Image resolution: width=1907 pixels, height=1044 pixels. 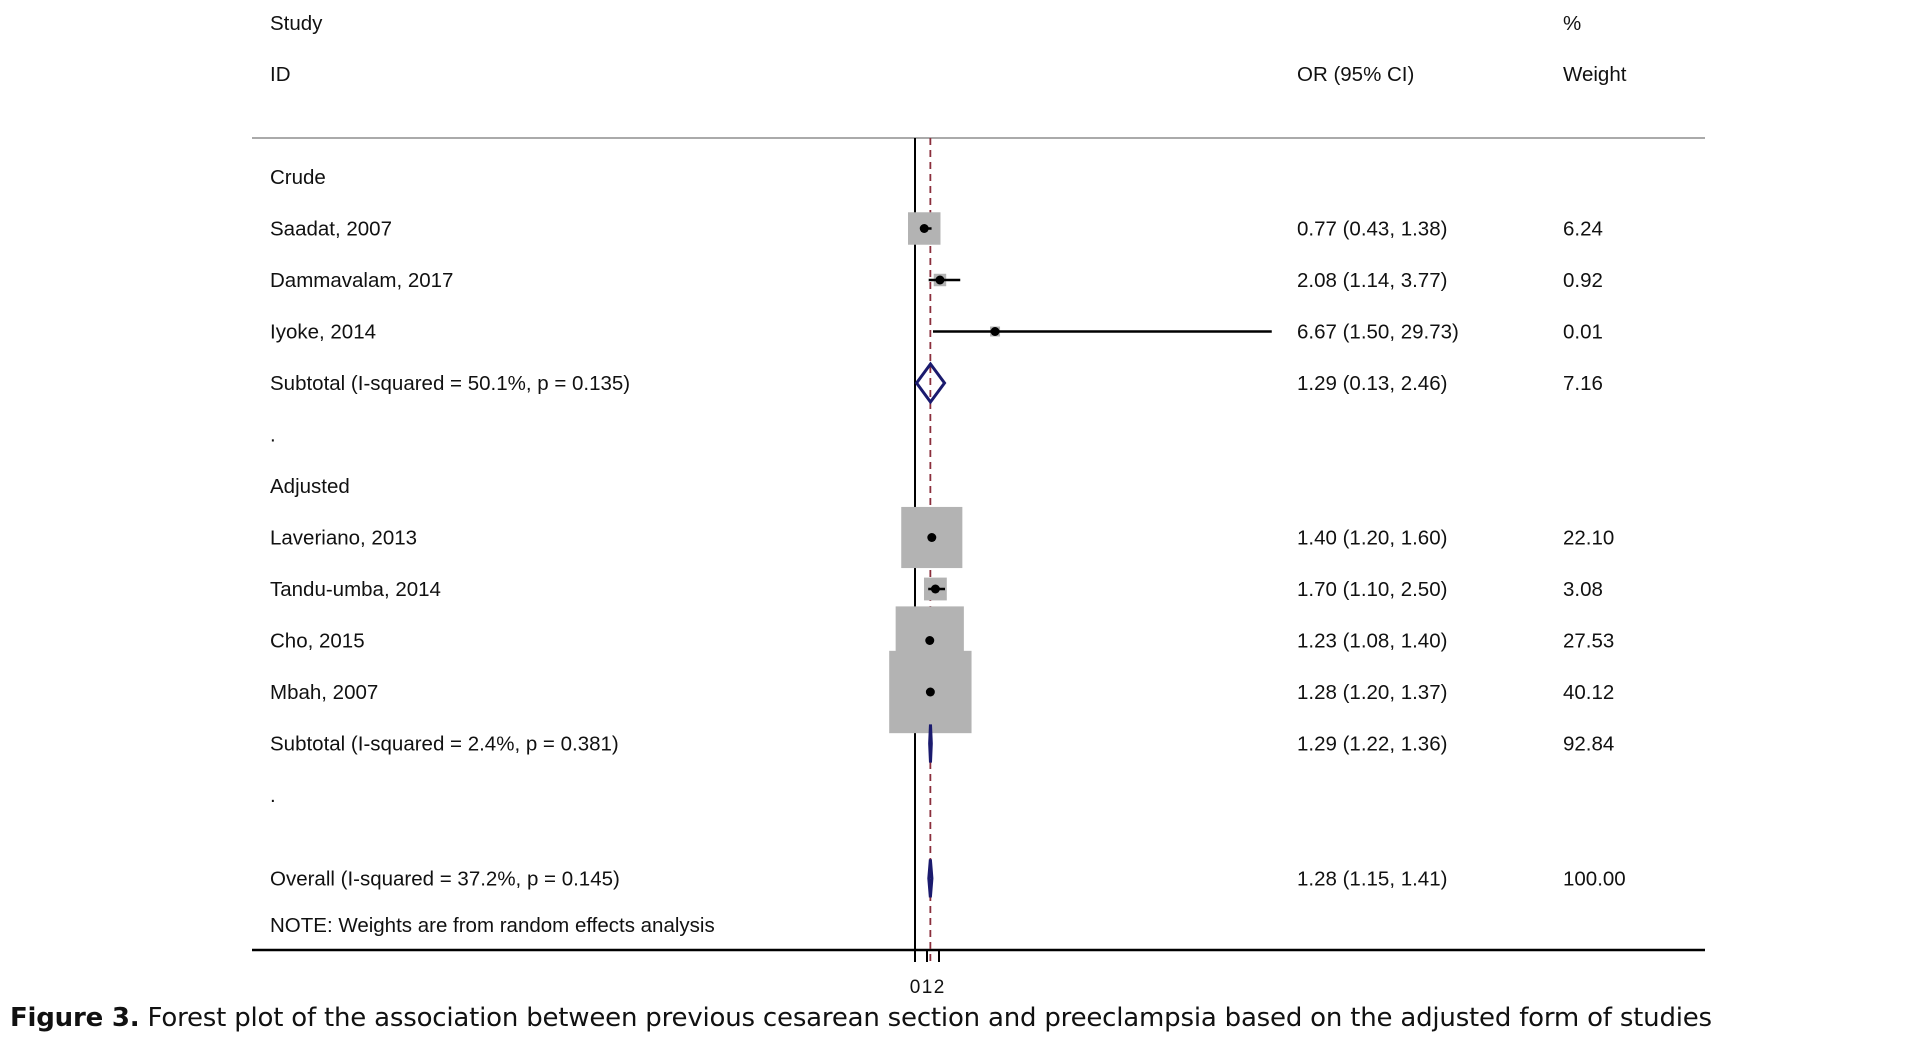 What do you see at coordinates (343, 538) in the screenshot?
I see `study-label: Laveriano, 2013` at bounding box center [343, 538].